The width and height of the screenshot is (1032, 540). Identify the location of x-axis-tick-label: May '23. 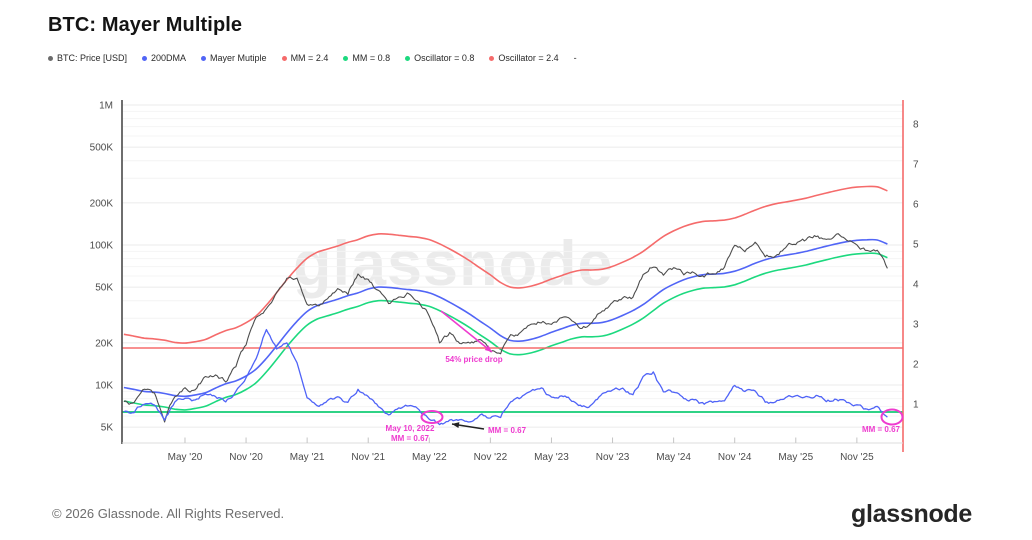
(551, 457).